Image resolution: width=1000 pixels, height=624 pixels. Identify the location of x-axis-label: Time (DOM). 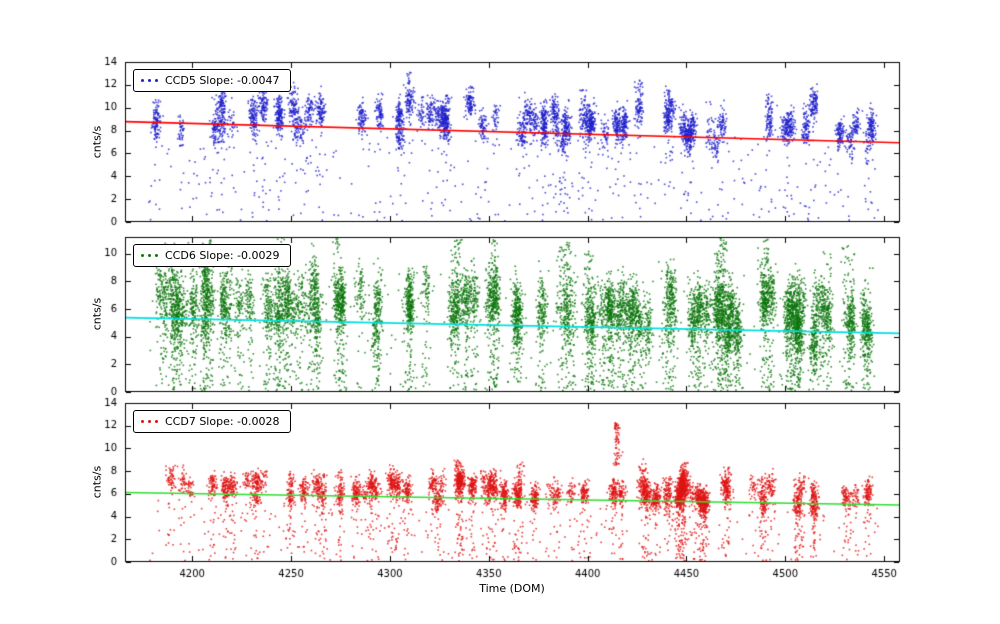
(512, 588).